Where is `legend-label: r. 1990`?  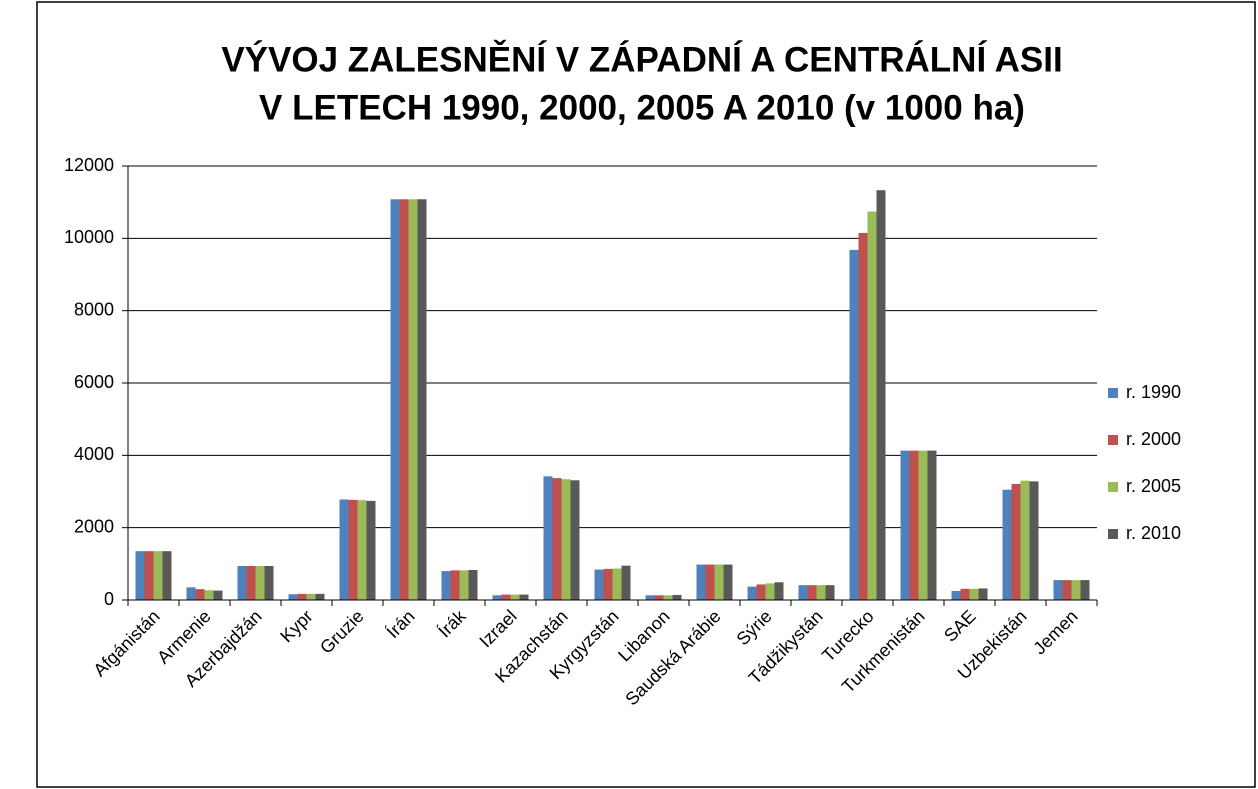 legend-label: r. 1990 is located at coordinates (1153, 392).